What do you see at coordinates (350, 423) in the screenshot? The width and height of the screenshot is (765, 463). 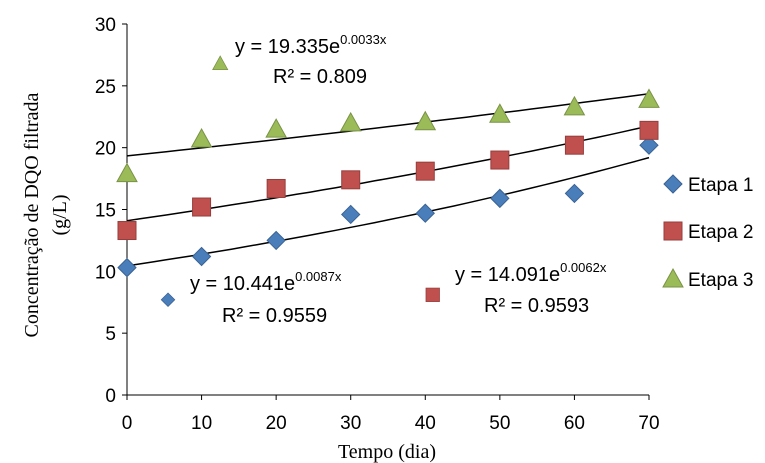 I see `x-tick-label: 30` at bounding box center [350, 423].